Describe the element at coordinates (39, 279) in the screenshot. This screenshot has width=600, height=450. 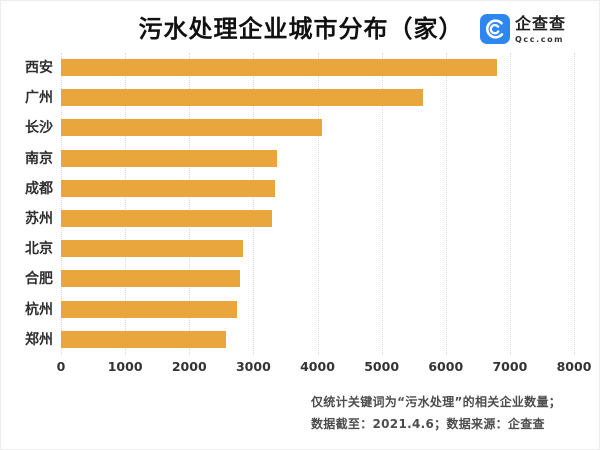
I see `y-axis-label-合肥: 合肥` at that location.